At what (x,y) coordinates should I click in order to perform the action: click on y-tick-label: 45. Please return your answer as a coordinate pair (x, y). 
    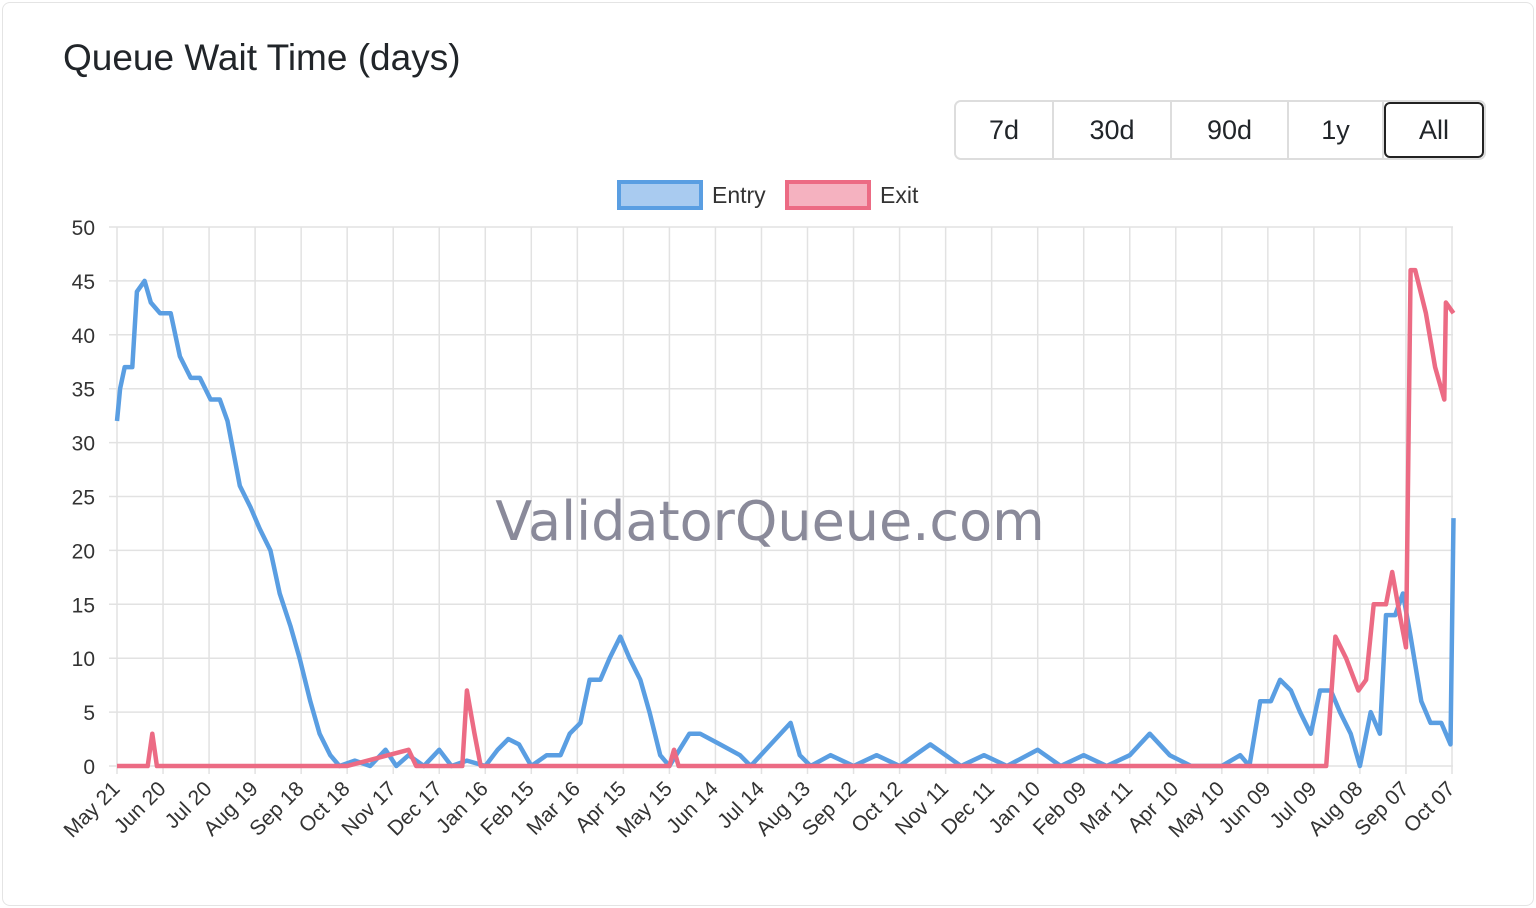
    Looking at the image, I should click on (83, 282).